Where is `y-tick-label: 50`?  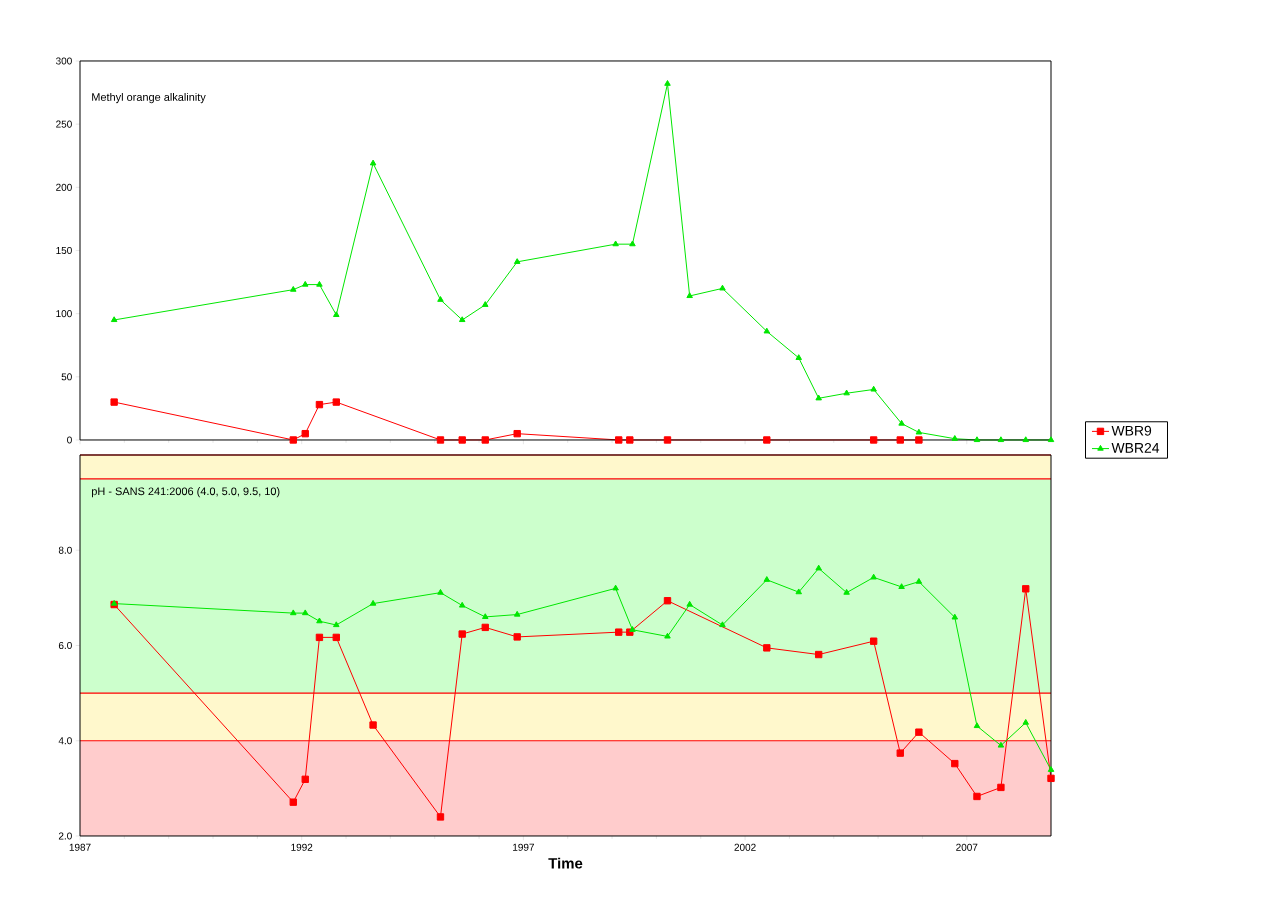
y-tick-label: 50 is located at coordinates (66, 377).